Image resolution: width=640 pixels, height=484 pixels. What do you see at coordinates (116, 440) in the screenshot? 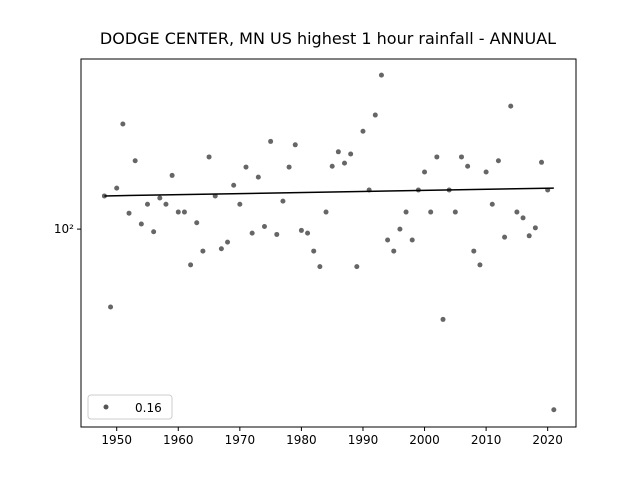
I see `x-tick-label: 1950` at bounding box center [116, 440].